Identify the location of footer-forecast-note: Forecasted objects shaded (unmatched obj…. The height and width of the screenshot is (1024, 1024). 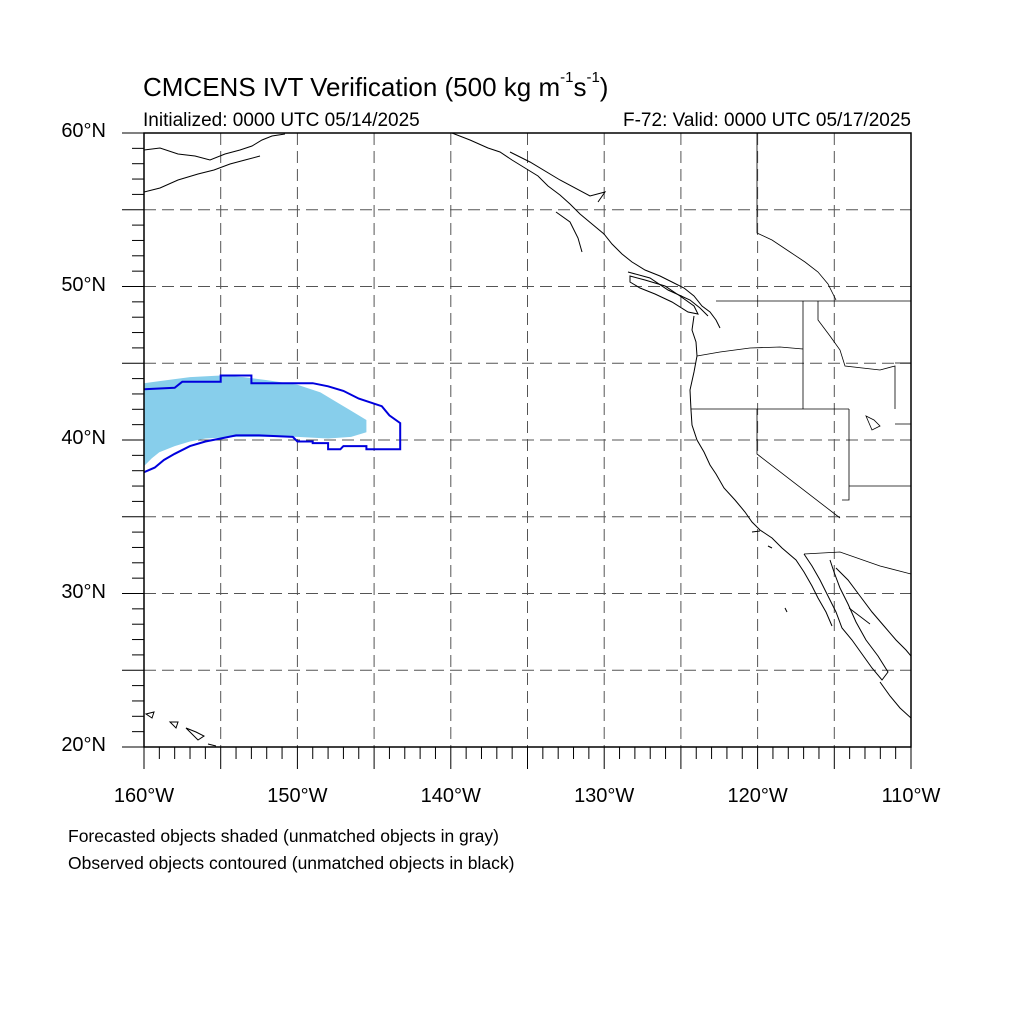
(283, 836).